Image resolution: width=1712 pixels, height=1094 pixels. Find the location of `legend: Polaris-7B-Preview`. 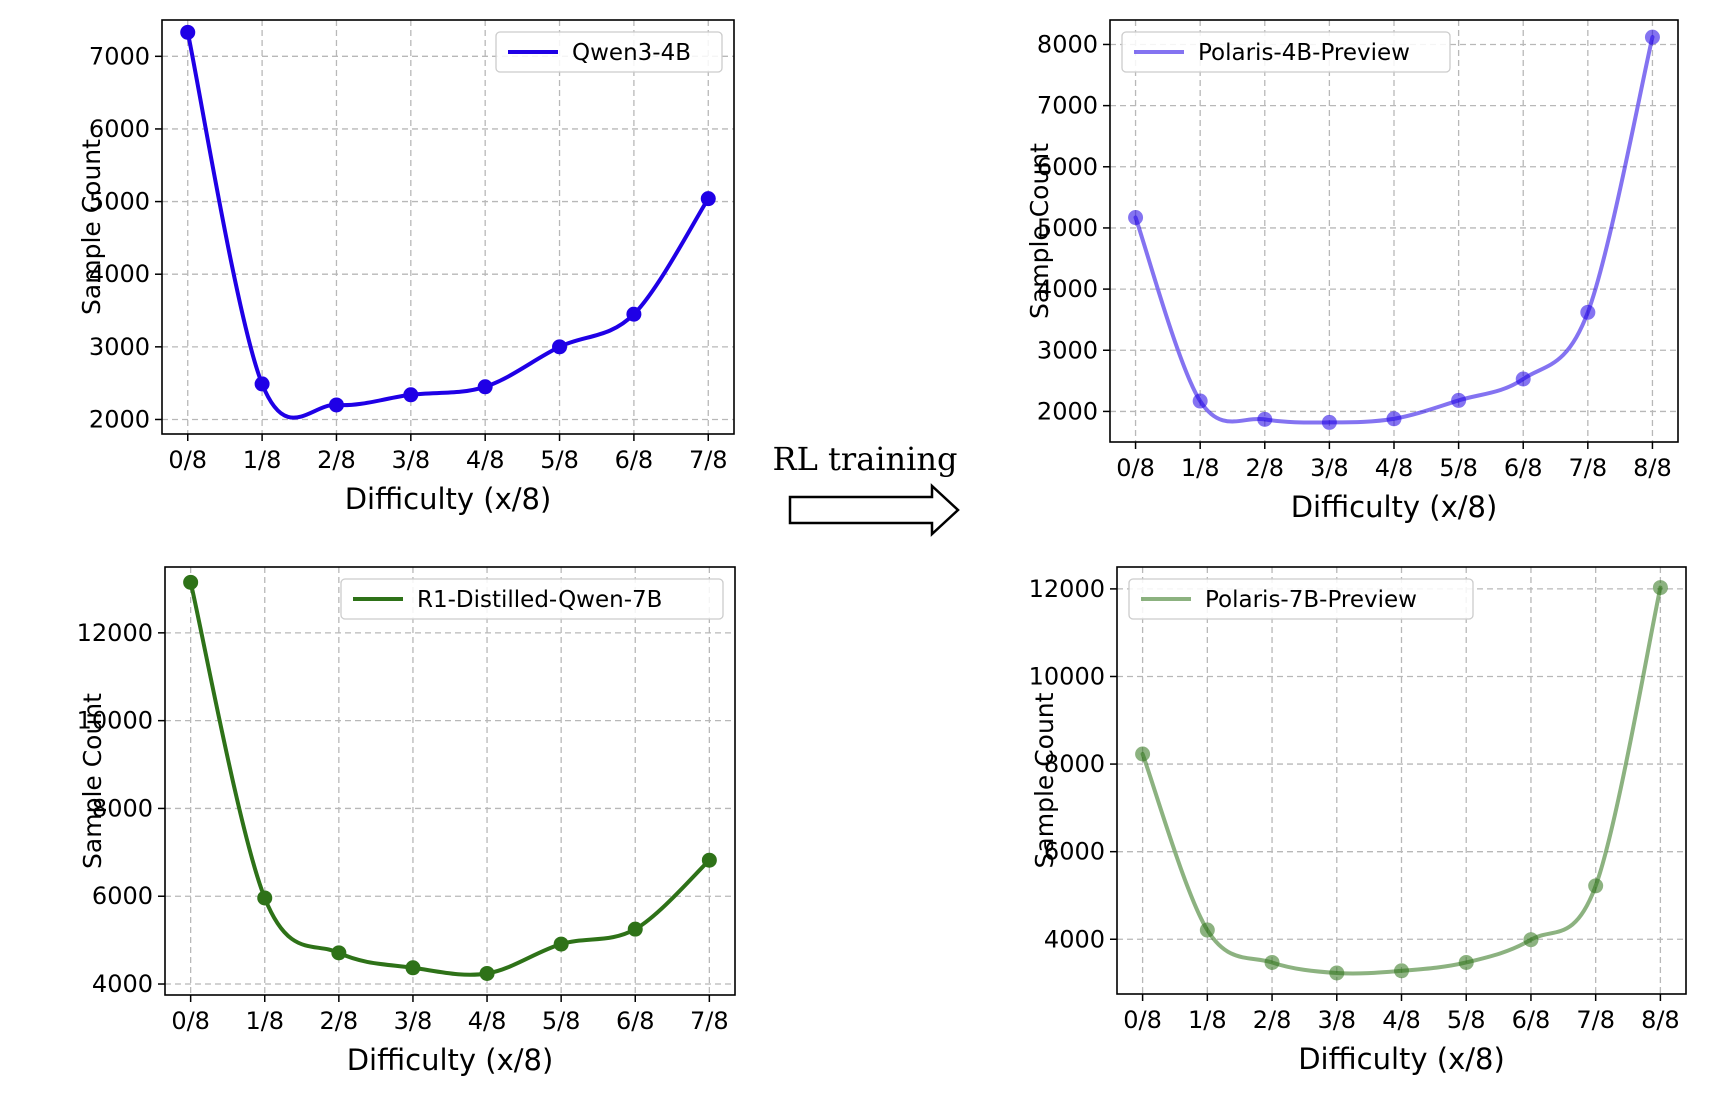

legend: Polaris-7B-Preview is located at coordinates (1301, 599).